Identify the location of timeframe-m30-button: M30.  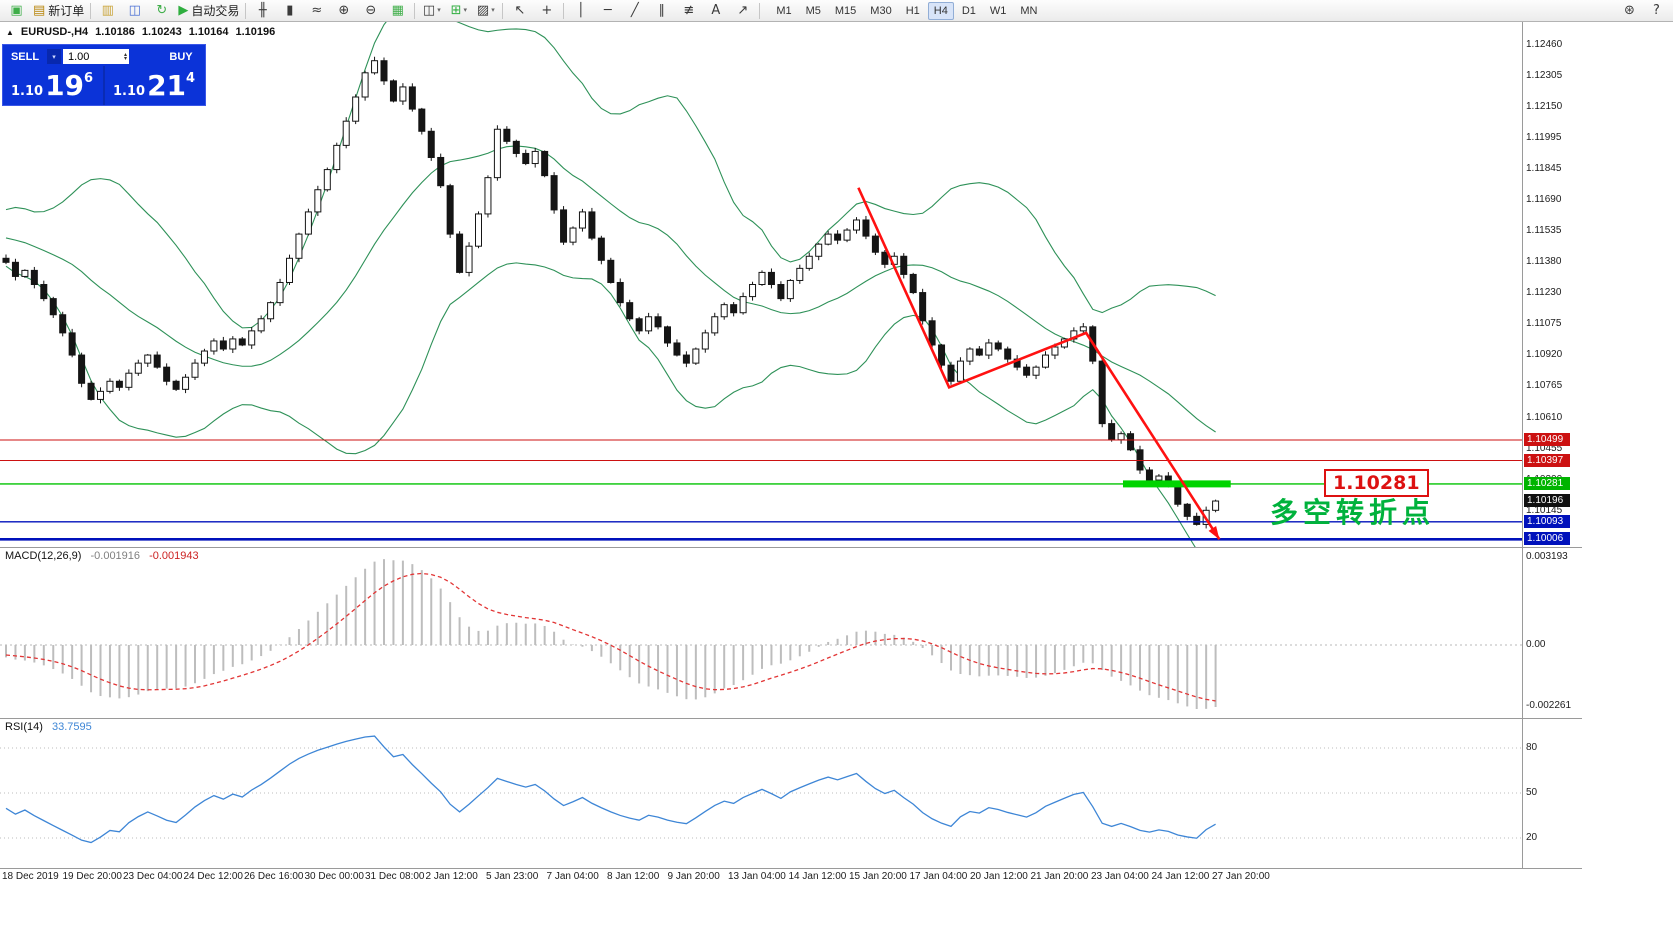
(881, 10).